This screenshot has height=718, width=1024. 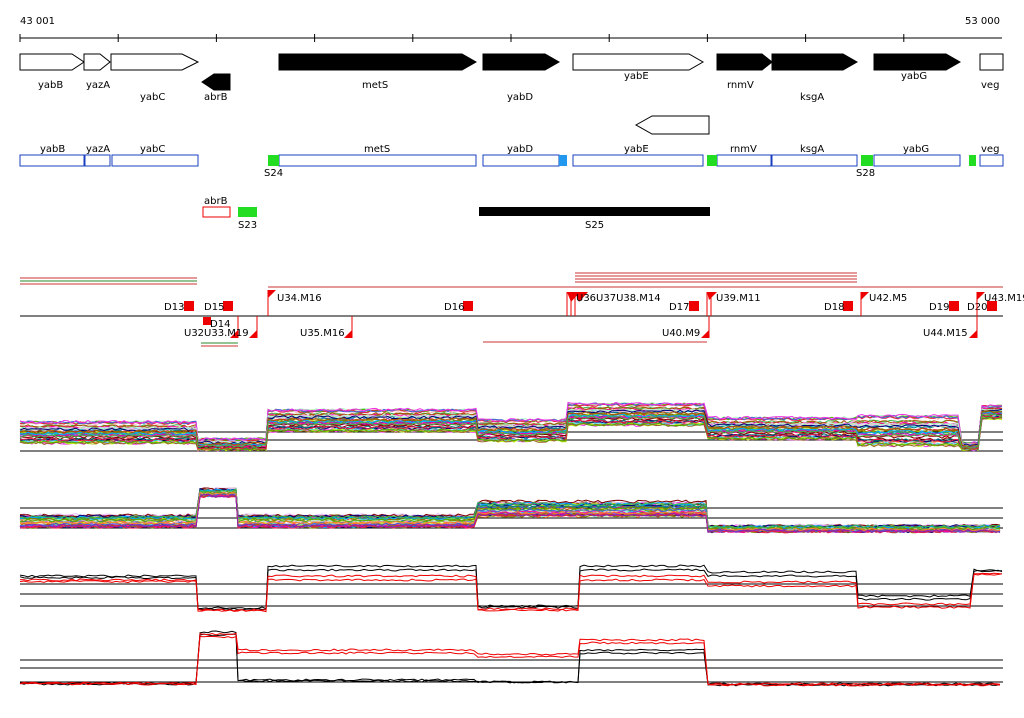 I want to click on upshift-flag-U40-M9: U40.M9, so click(x=686, y=327).